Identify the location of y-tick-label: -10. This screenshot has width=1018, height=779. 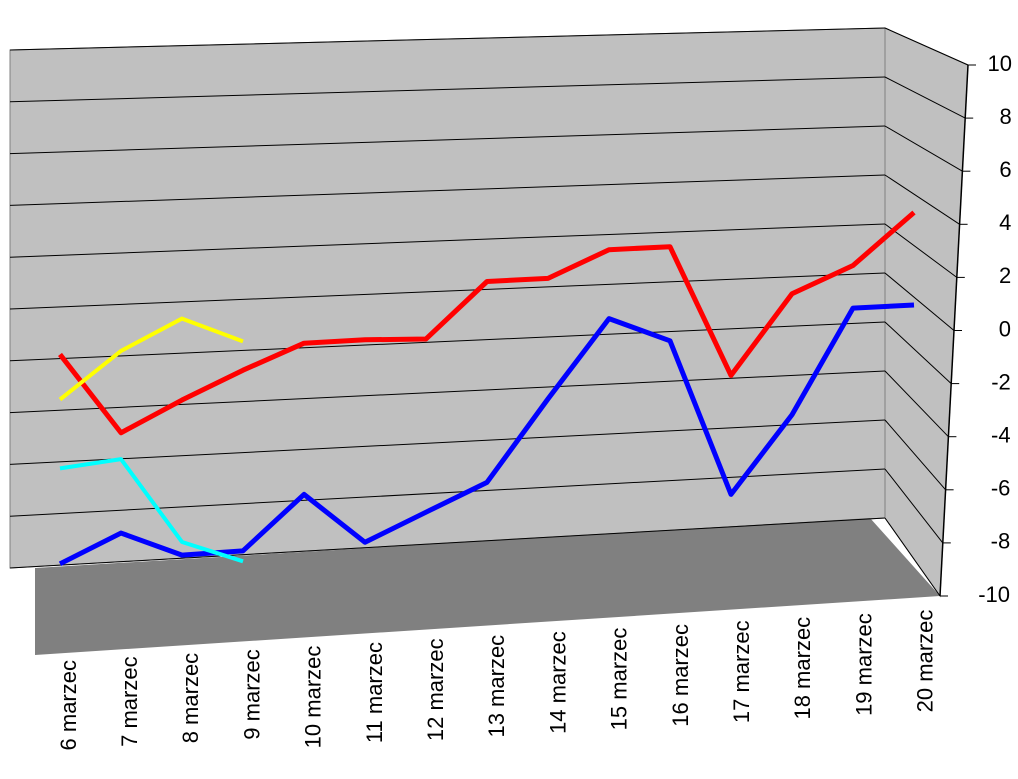
(994, 594).